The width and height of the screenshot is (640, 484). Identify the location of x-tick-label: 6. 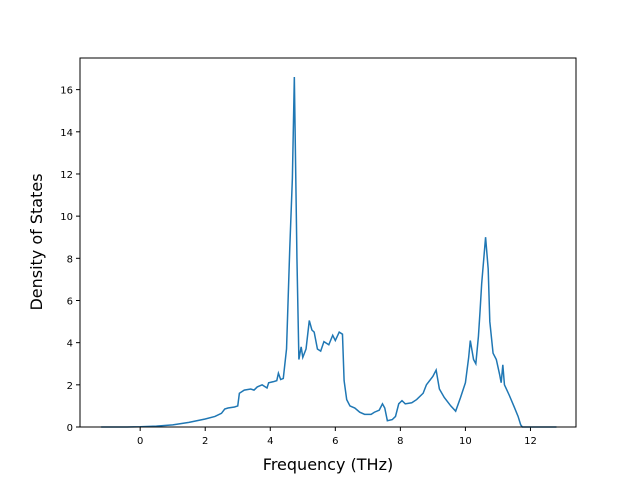
(335, 441).